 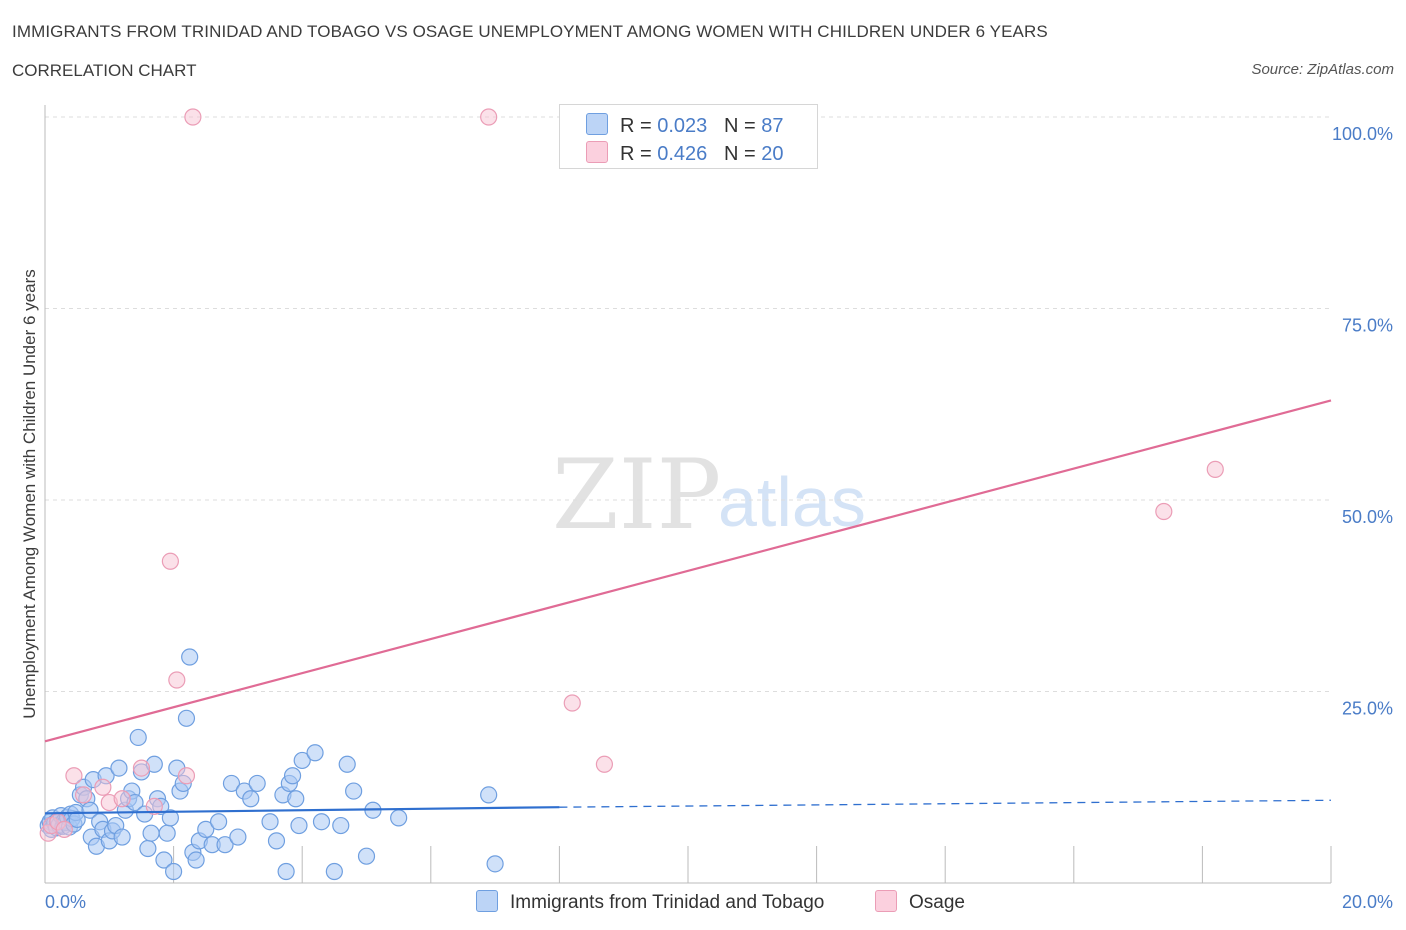 What do you see at coordinates (886, 901) in the screenshot?
I see `bottom-legend-swatch-pink` at bounding box center [886, 901].